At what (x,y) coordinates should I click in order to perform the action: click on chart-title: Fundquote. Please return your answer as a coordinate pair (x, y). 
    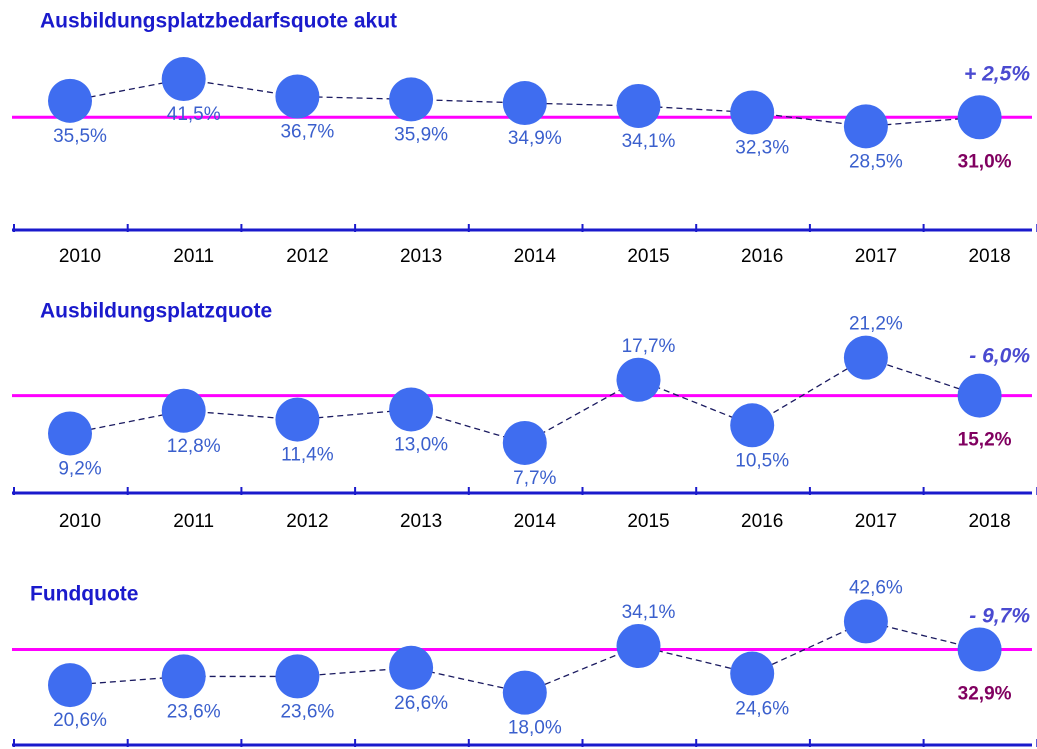
    Looking at the image, I should click on (84, 594).